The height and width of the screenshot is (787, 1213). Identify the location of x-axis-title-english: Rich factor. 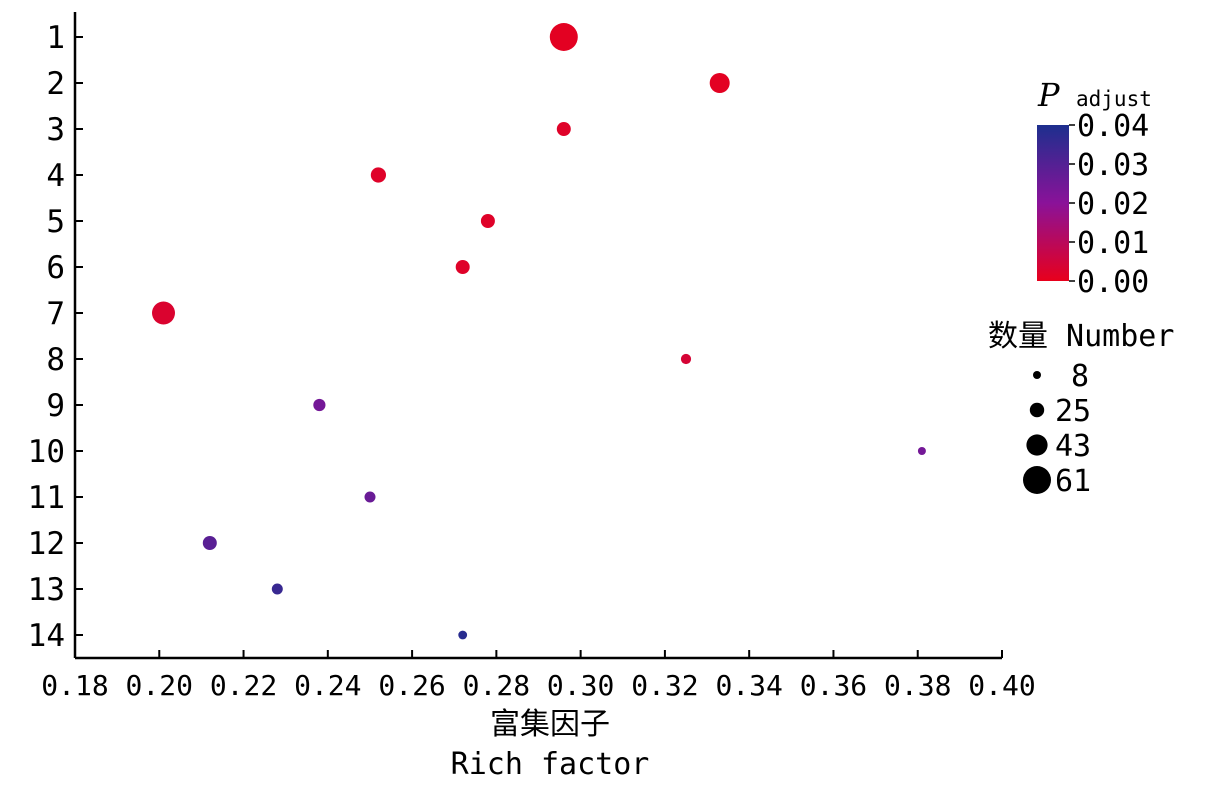
(550, 764).